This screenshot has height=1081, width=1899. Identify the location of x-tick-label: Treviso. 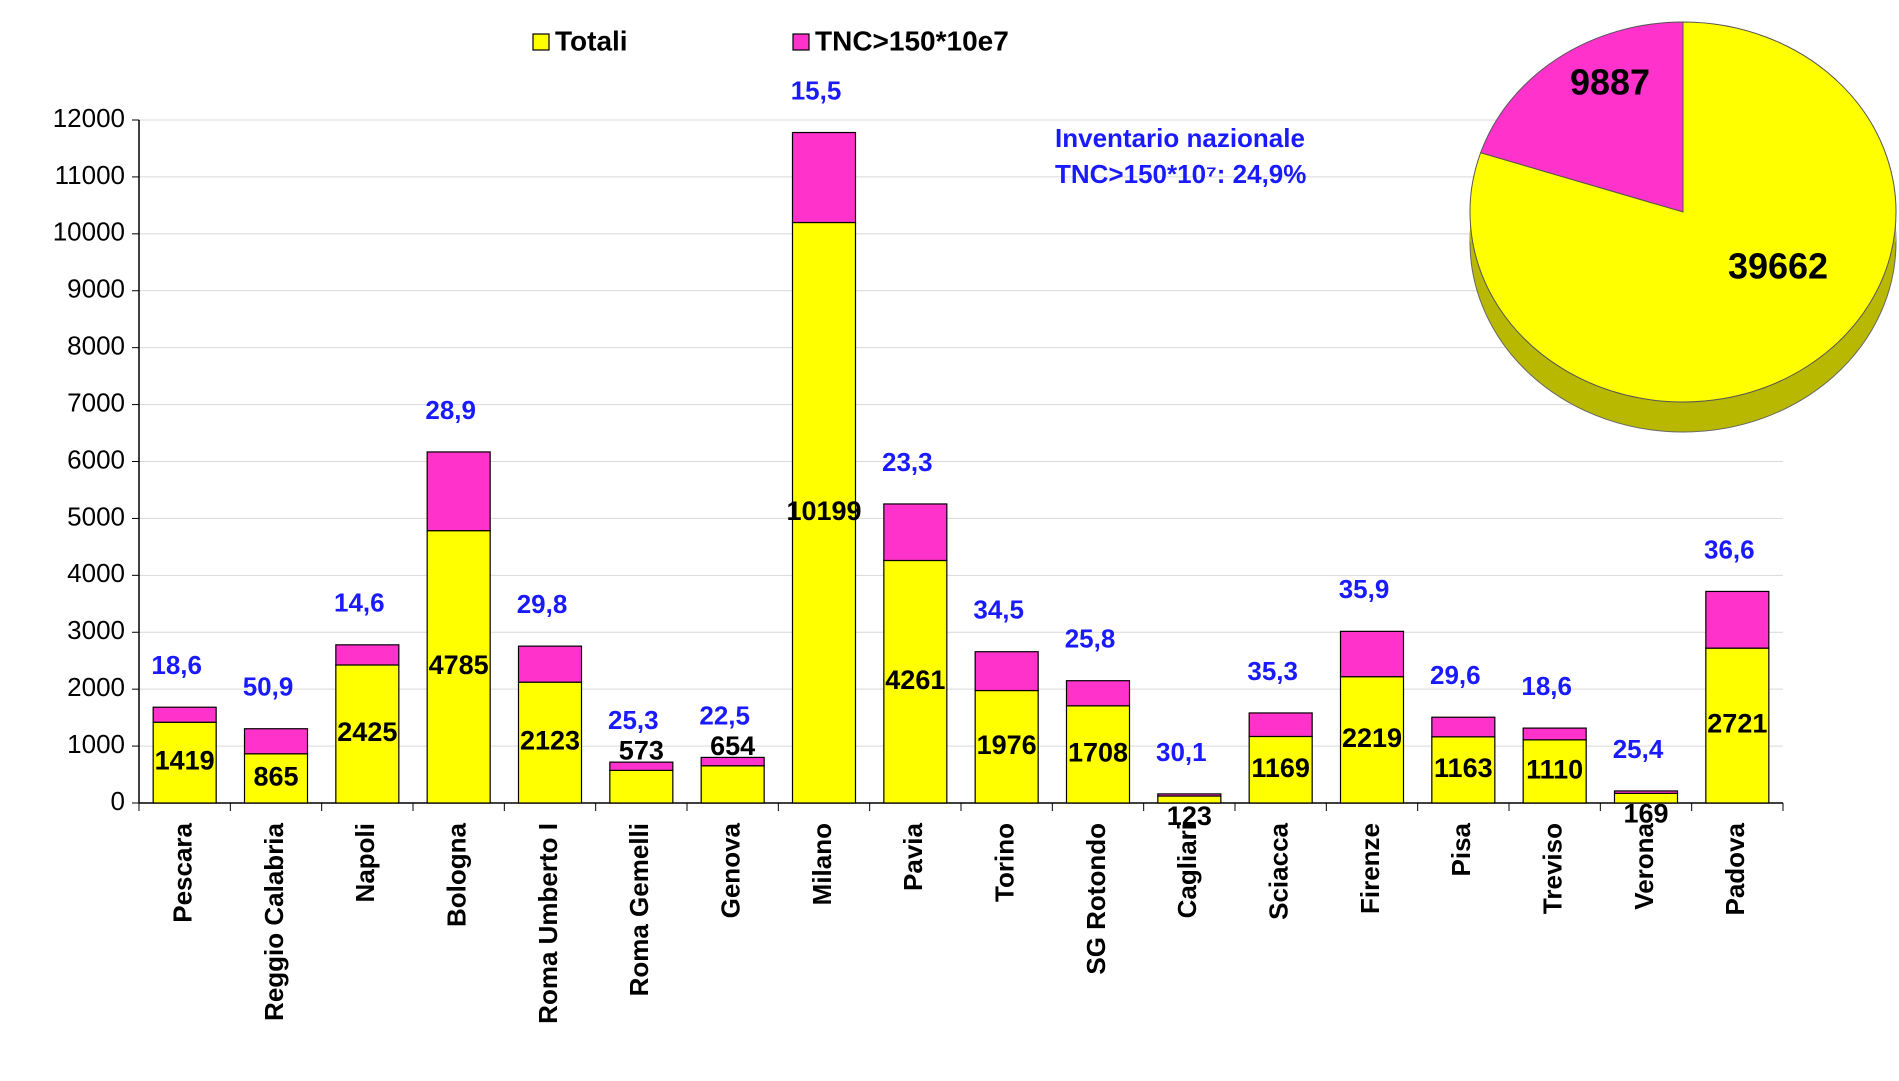
(1553, 868).